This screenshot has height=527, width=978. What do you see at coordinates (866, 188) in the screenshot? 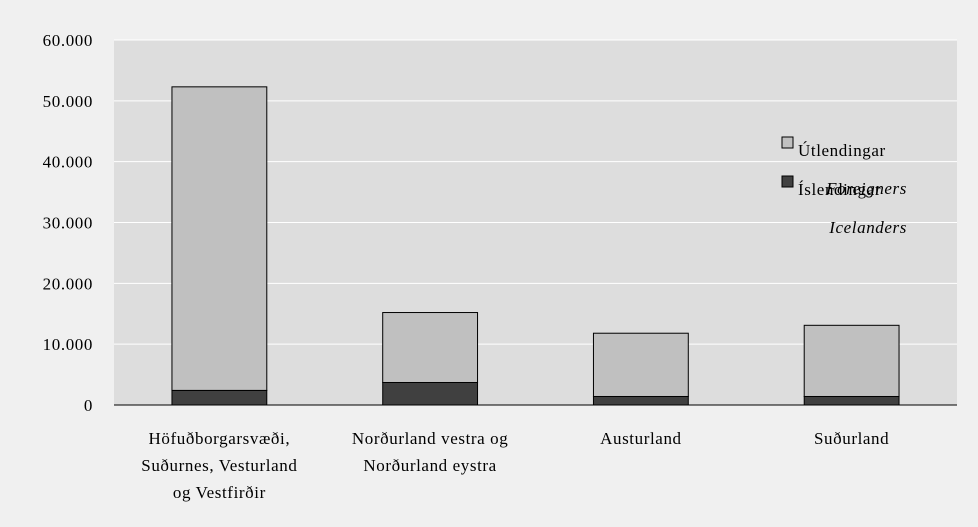
I see `legend-label-english: Foreigners` at bounding box center [866, 188].